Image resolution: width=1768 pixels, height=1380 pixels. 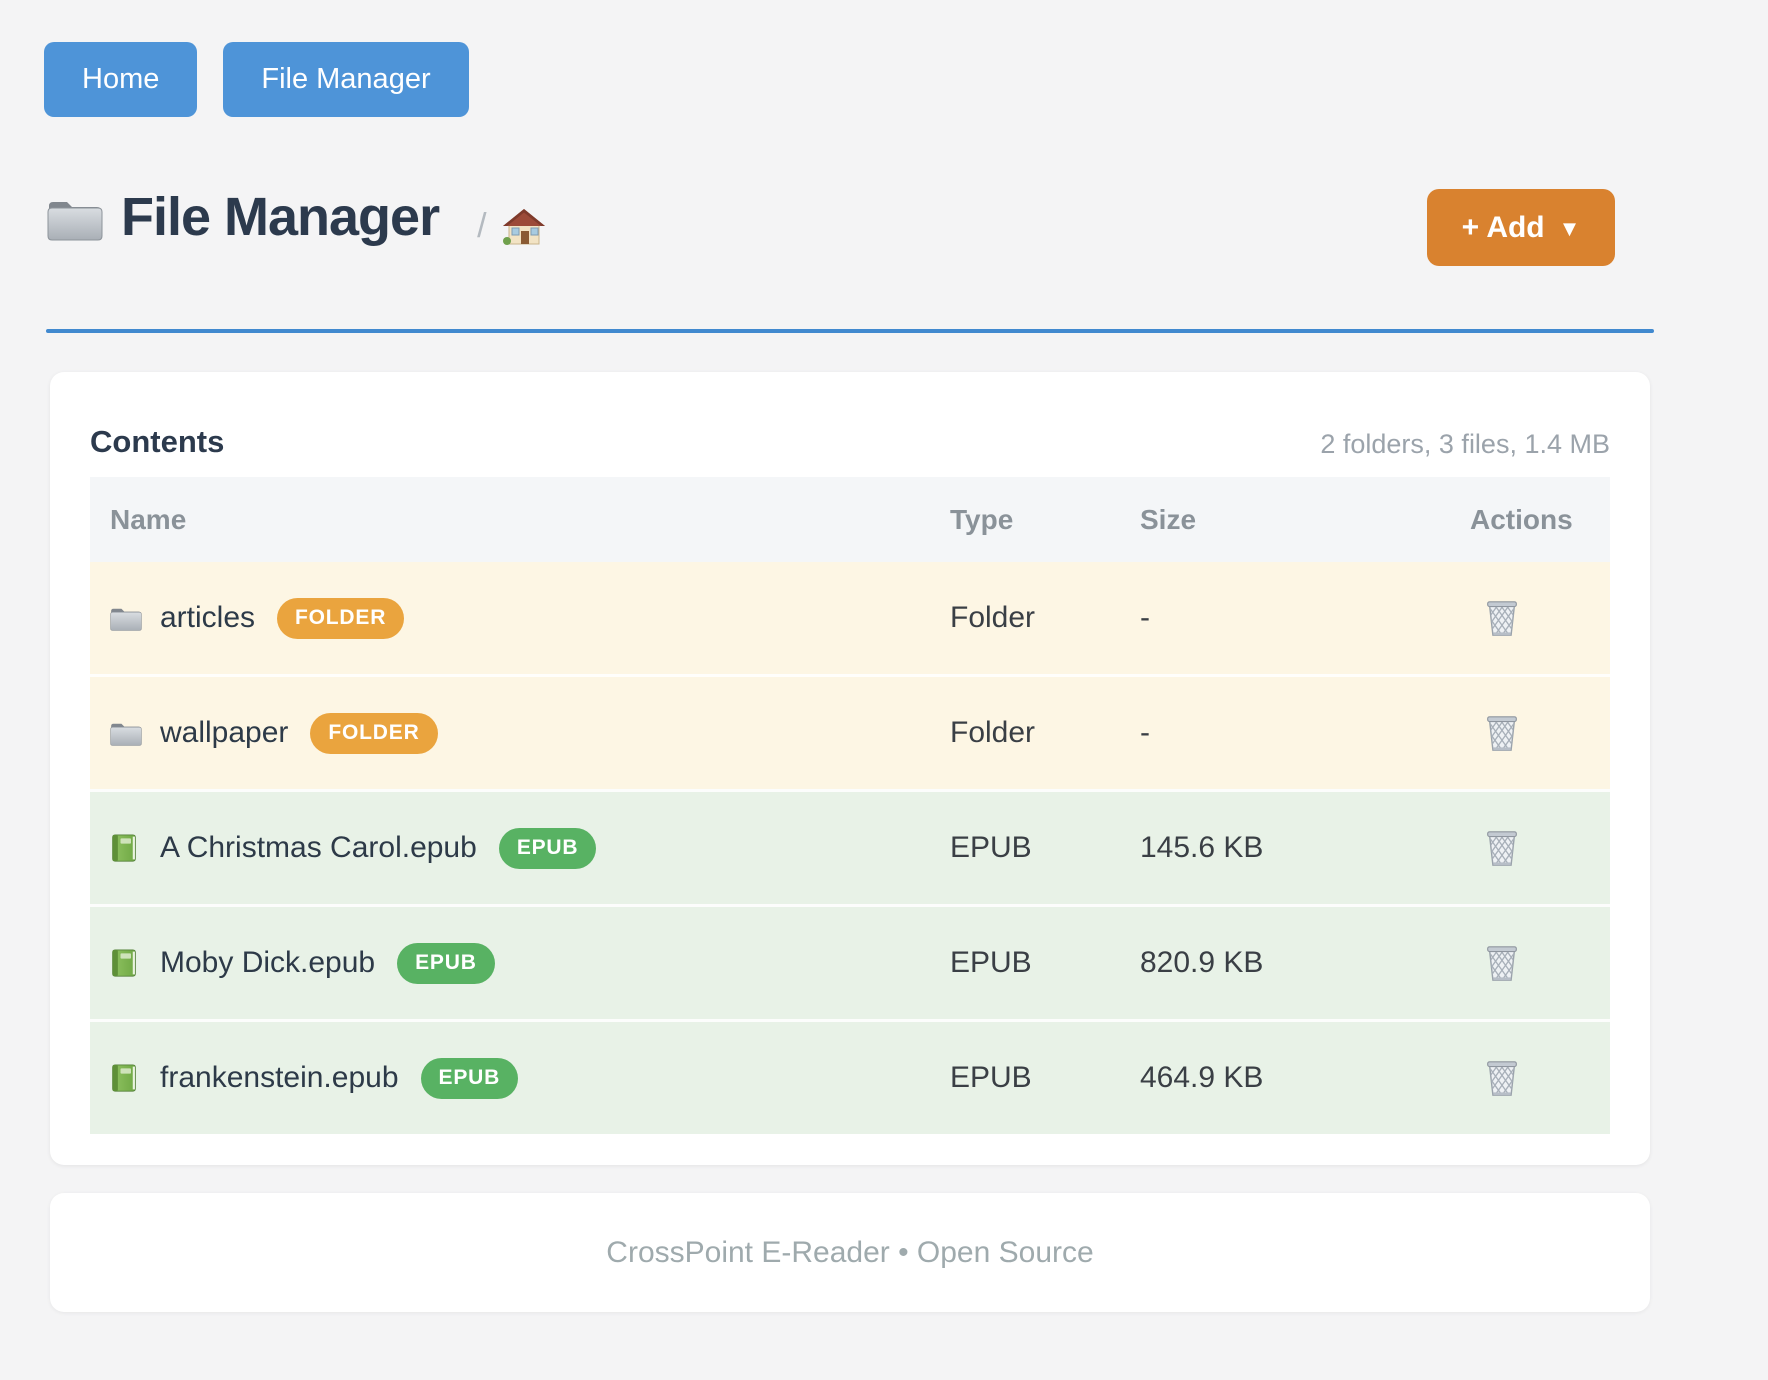 What do you see at coordinates (1202, 1077) in the screenshot?
I see `size-cell: 464.9 KB` at bounding box center [1202, 1077].